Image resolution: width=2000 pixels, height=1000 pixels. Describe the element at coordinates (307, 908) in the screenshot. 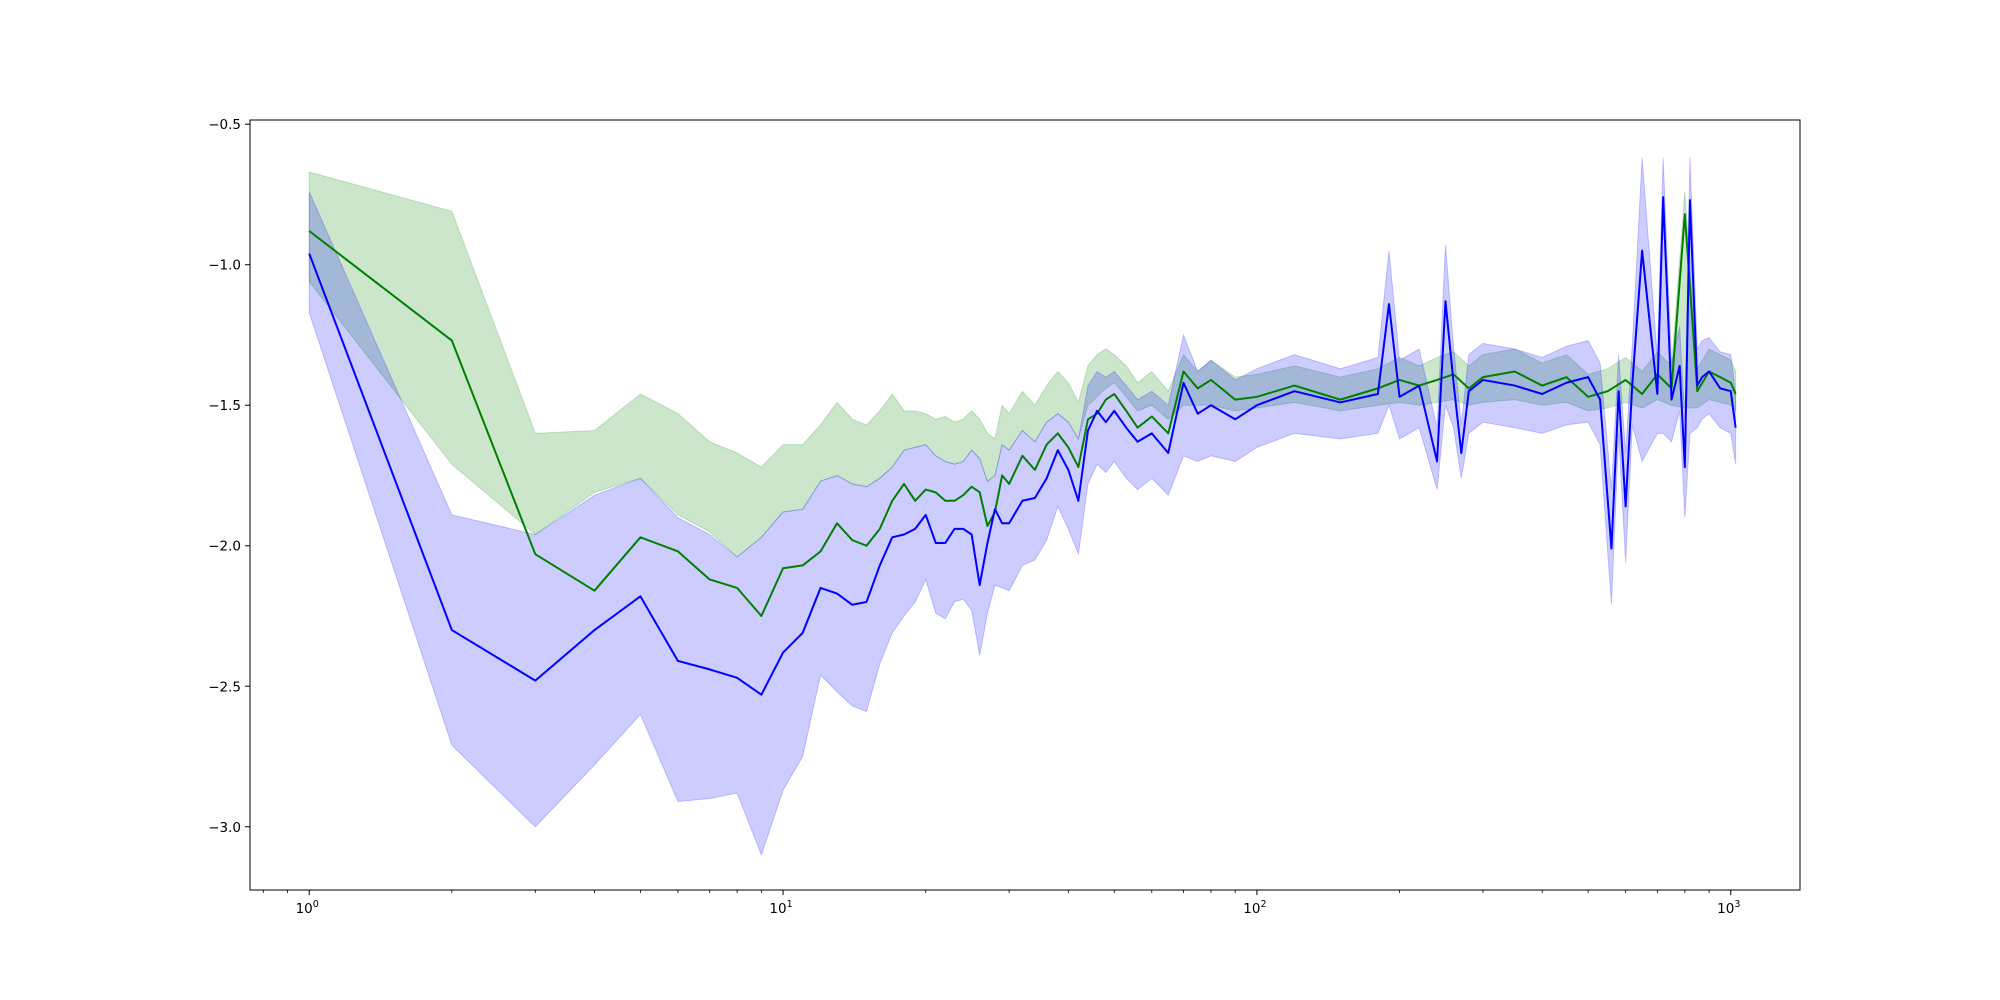

I see `x-tick-label: 10⁰` at that location.